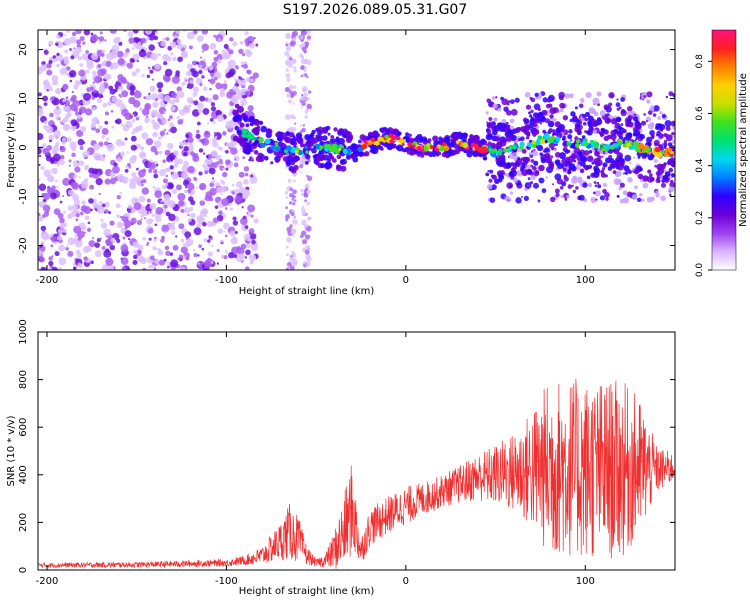 Image resolution: width=750 pixels, height=600 pixels. I want to click on x-tick-label: 0, so click(406, 581).